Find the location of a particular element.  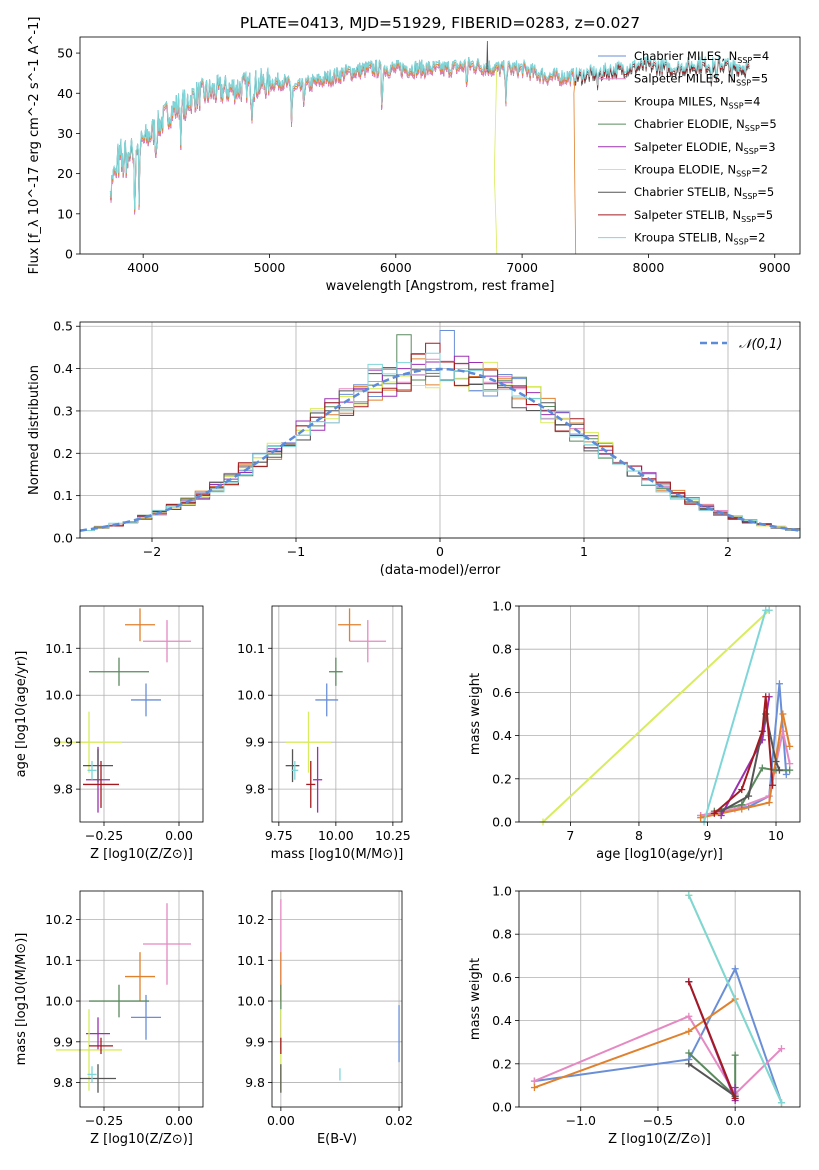

x-tick-label: −1 is located at coordinates (296, 551).